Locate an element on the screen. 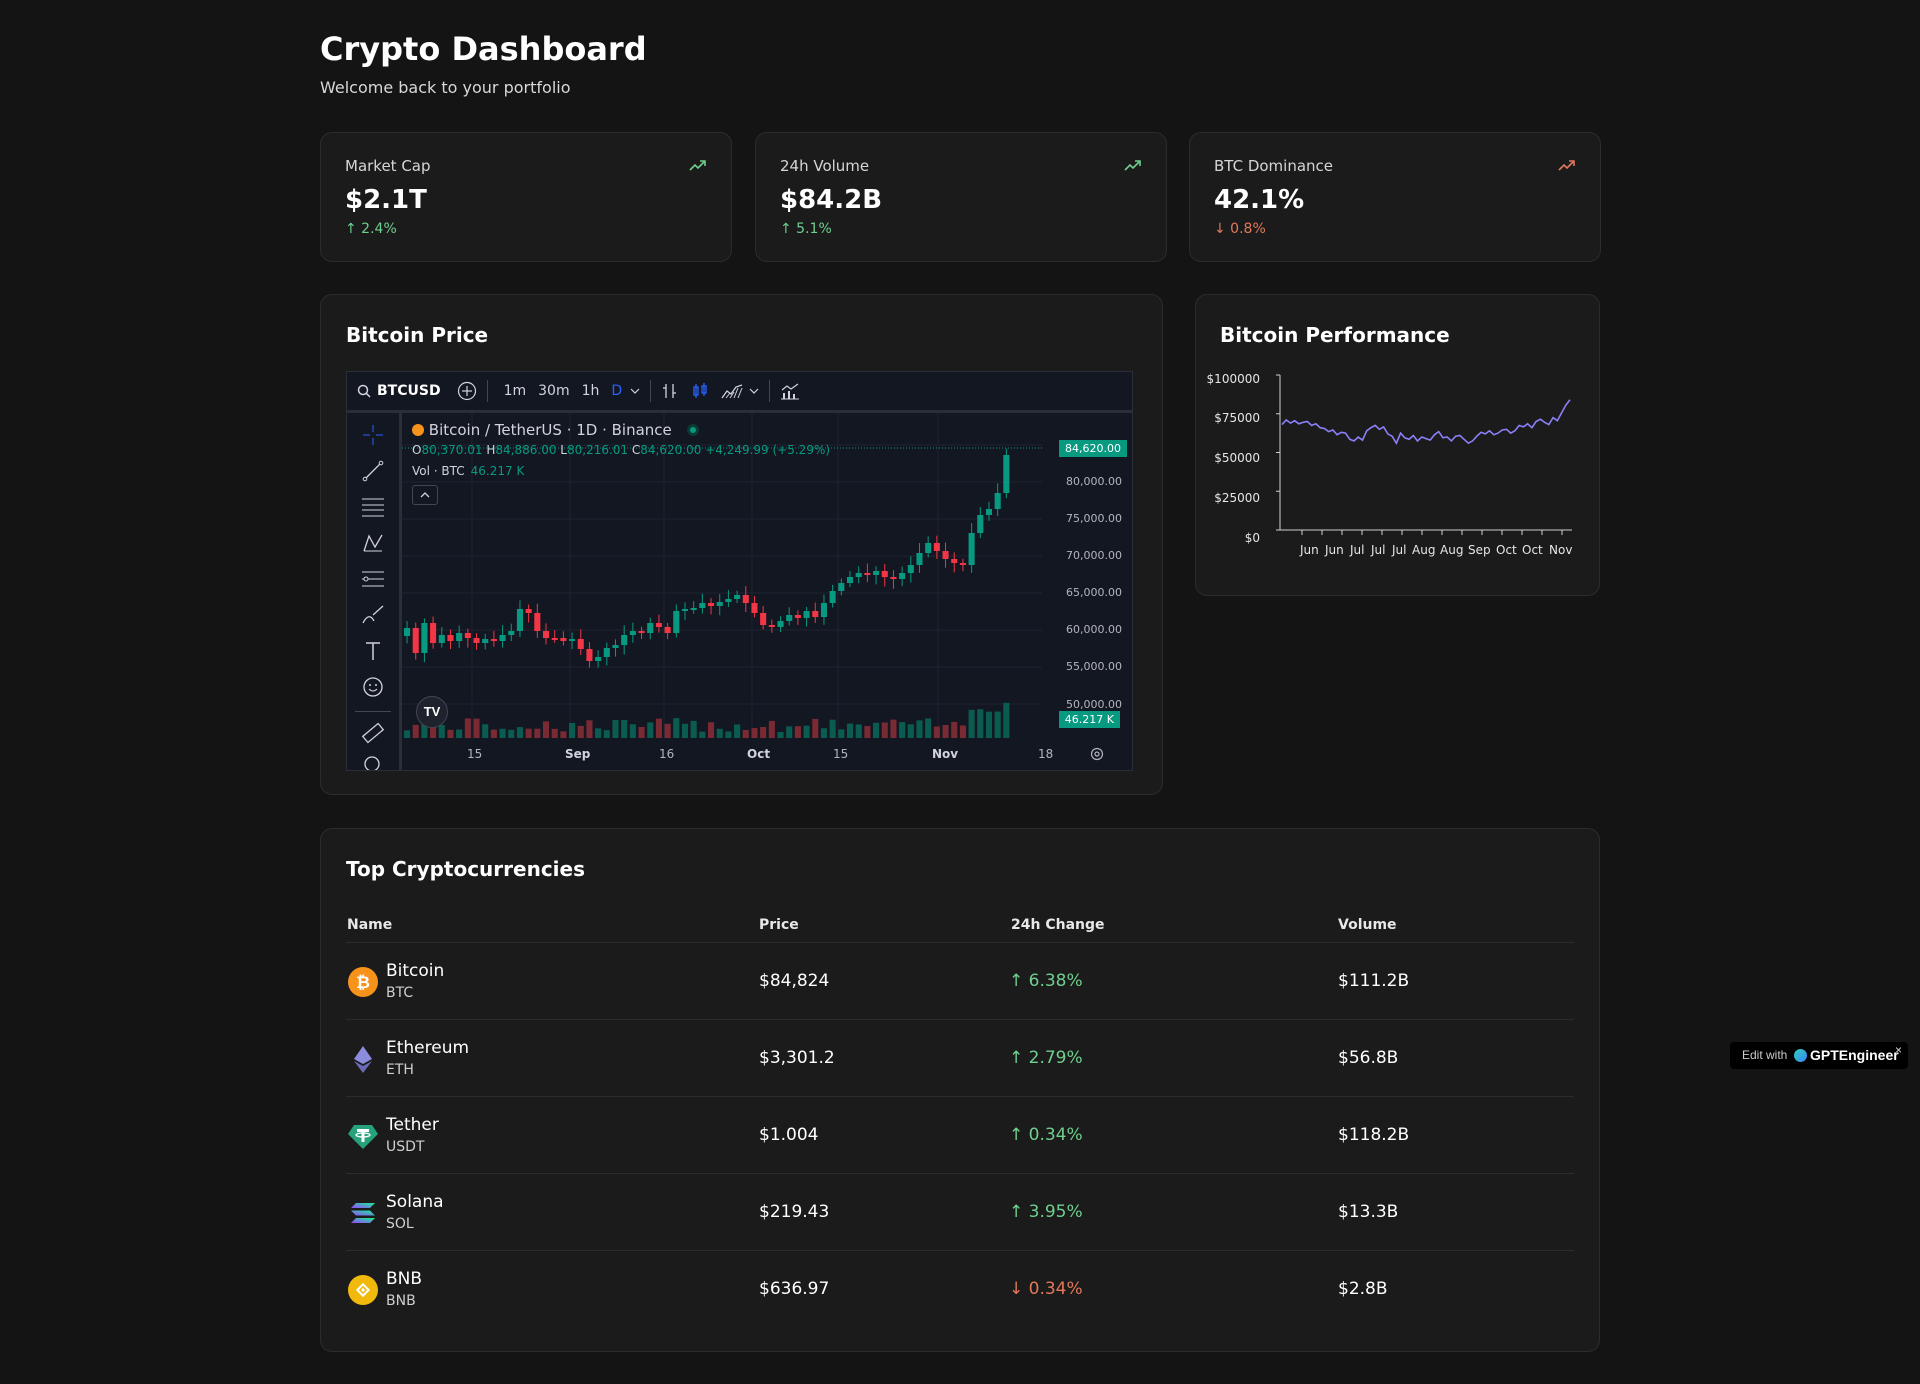 Image resolution: width=1920 pixels, height=1384 pixels. collapse-legend-button is located at coordinates (425, 495).